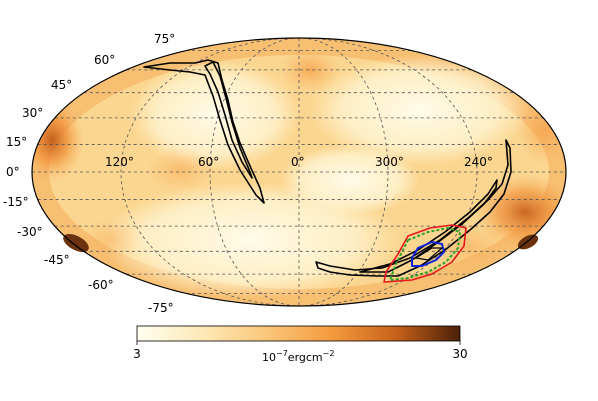  Describe the element at coordinates (16, 142) in the screenshot. I see `lat-label-15: 15°` at that location.